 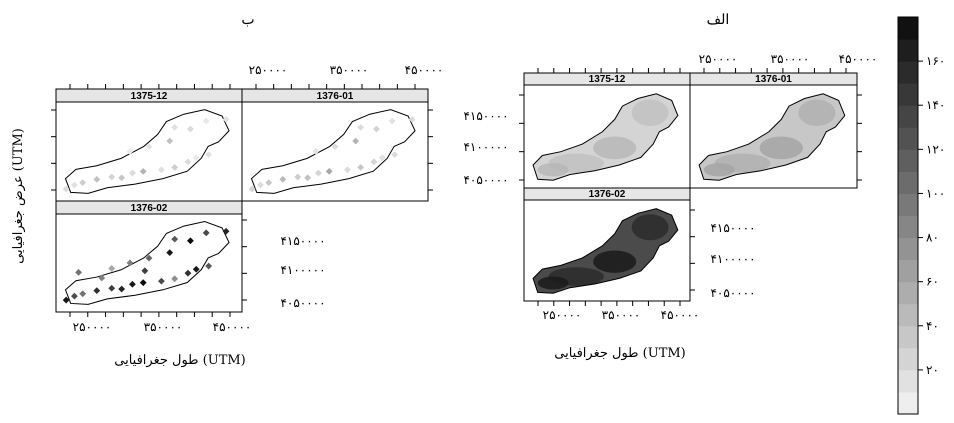 I want to click on interpolated-surface, so click(x=772, y=137).